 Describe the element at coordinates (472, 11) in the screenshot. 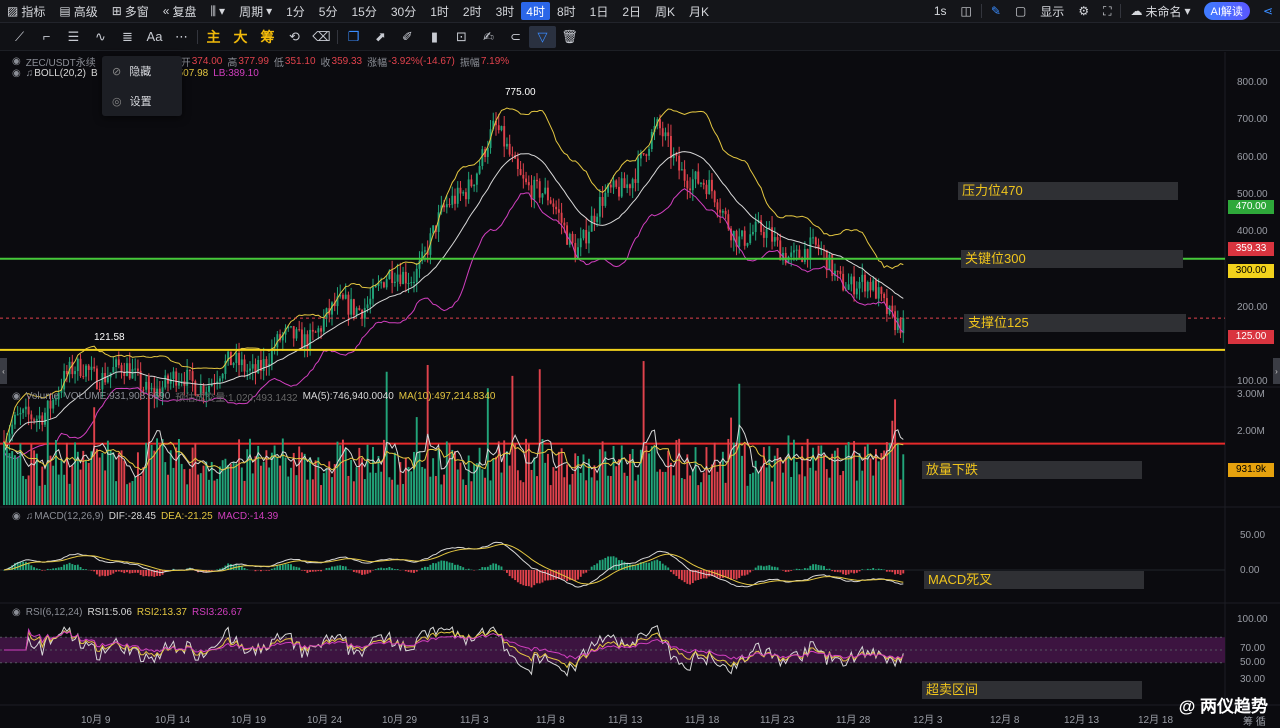

I see `period-2h: 2时` at that location.